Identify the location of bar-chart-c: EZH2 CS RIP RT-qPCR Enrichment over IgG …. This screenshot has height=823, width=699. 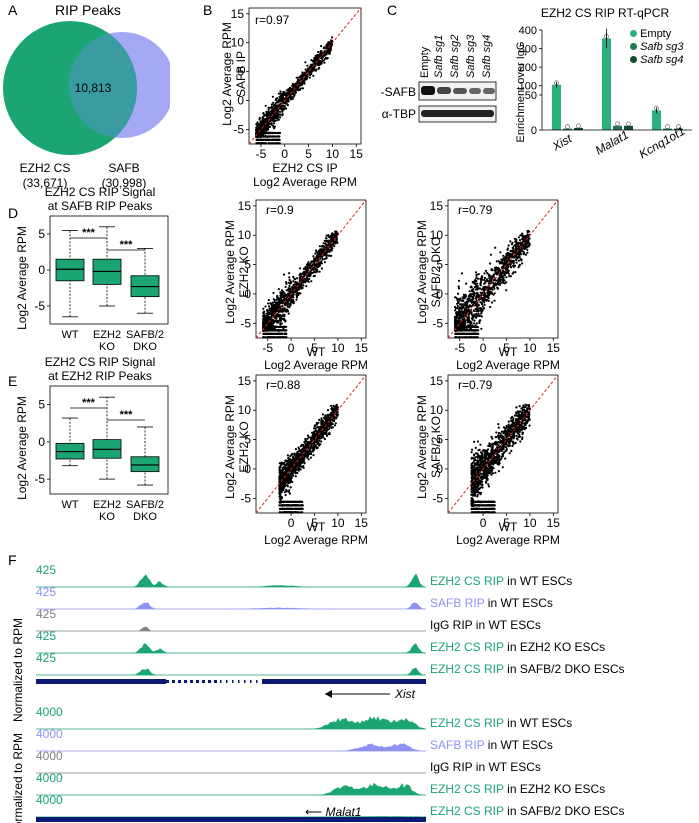
(603, 83).